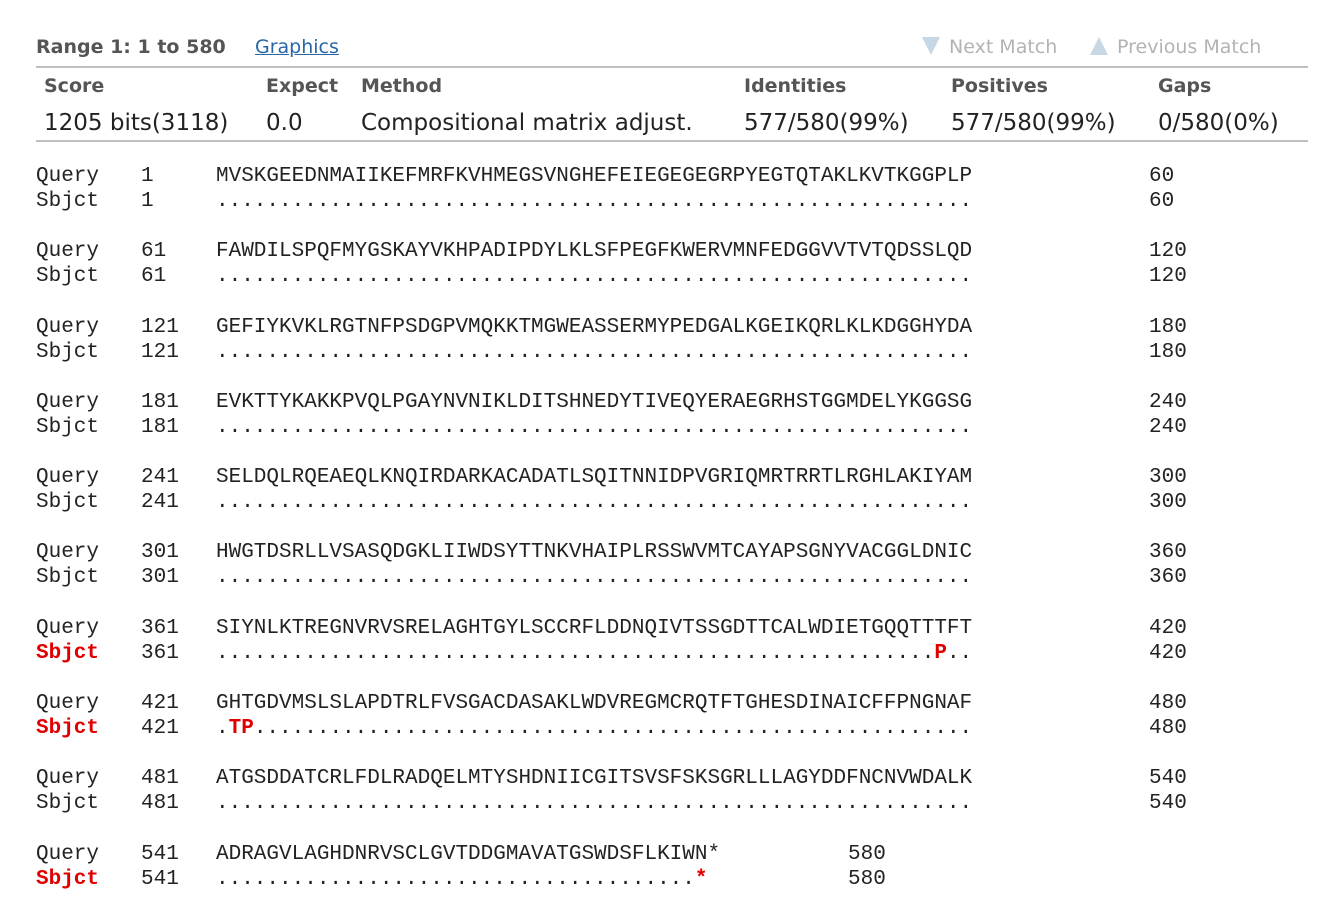 Image resolution: width=1335 pixels, height=917 pixels. What do you see at coordinates (1185, 86) in the screenshot?
I see `gaps-header: Gaps` at bounding box center [1185, 86].